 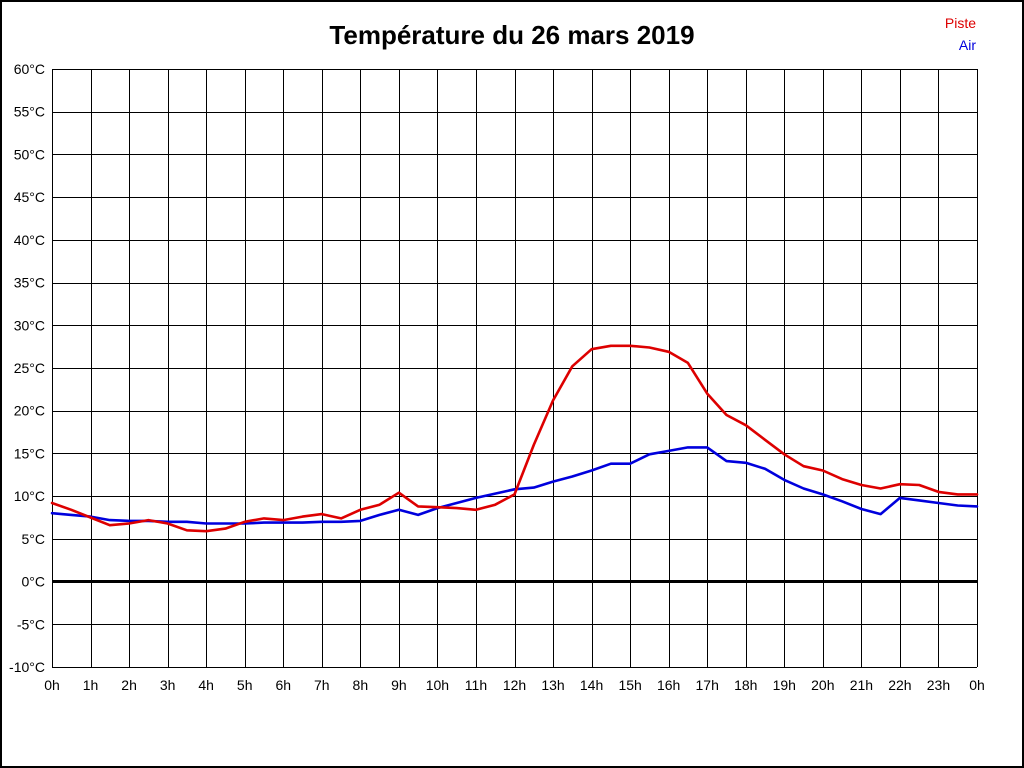 What do you see at coordinates (512, 35) in the screenshot?
I see `chart-title: Température du 26 mars 2019` at bounding box center [512, 35].